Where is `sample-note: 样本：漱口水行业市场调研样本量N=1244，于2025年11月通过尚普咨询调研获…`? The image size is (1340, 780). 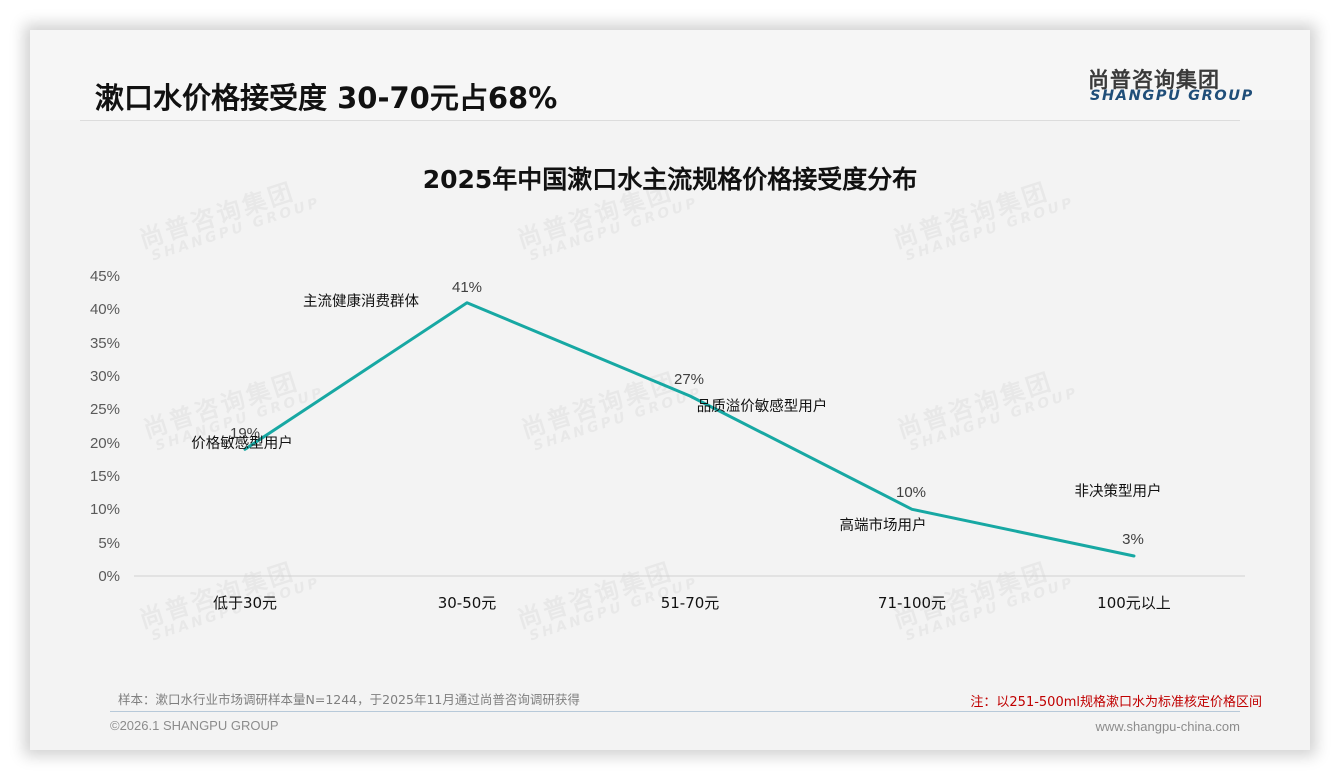
sample-note: 样本：漱口水行业市场调研样本量N=1244，于2025年11月通过尚普咨询调研获… is located at coordinates (349, 699).